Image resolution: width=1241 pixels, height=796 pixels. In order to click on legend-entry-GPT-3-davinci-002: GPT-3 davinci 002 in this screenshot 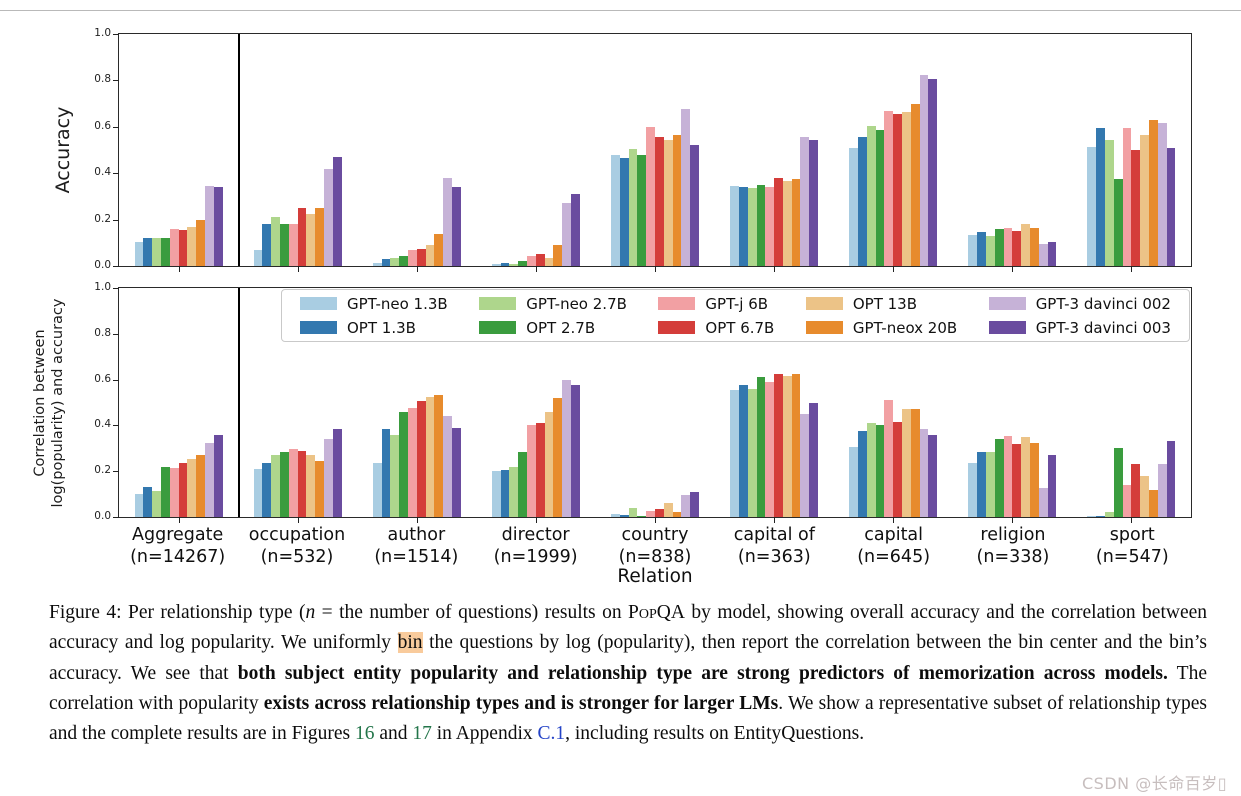, I will do `click(1079, 303)`.